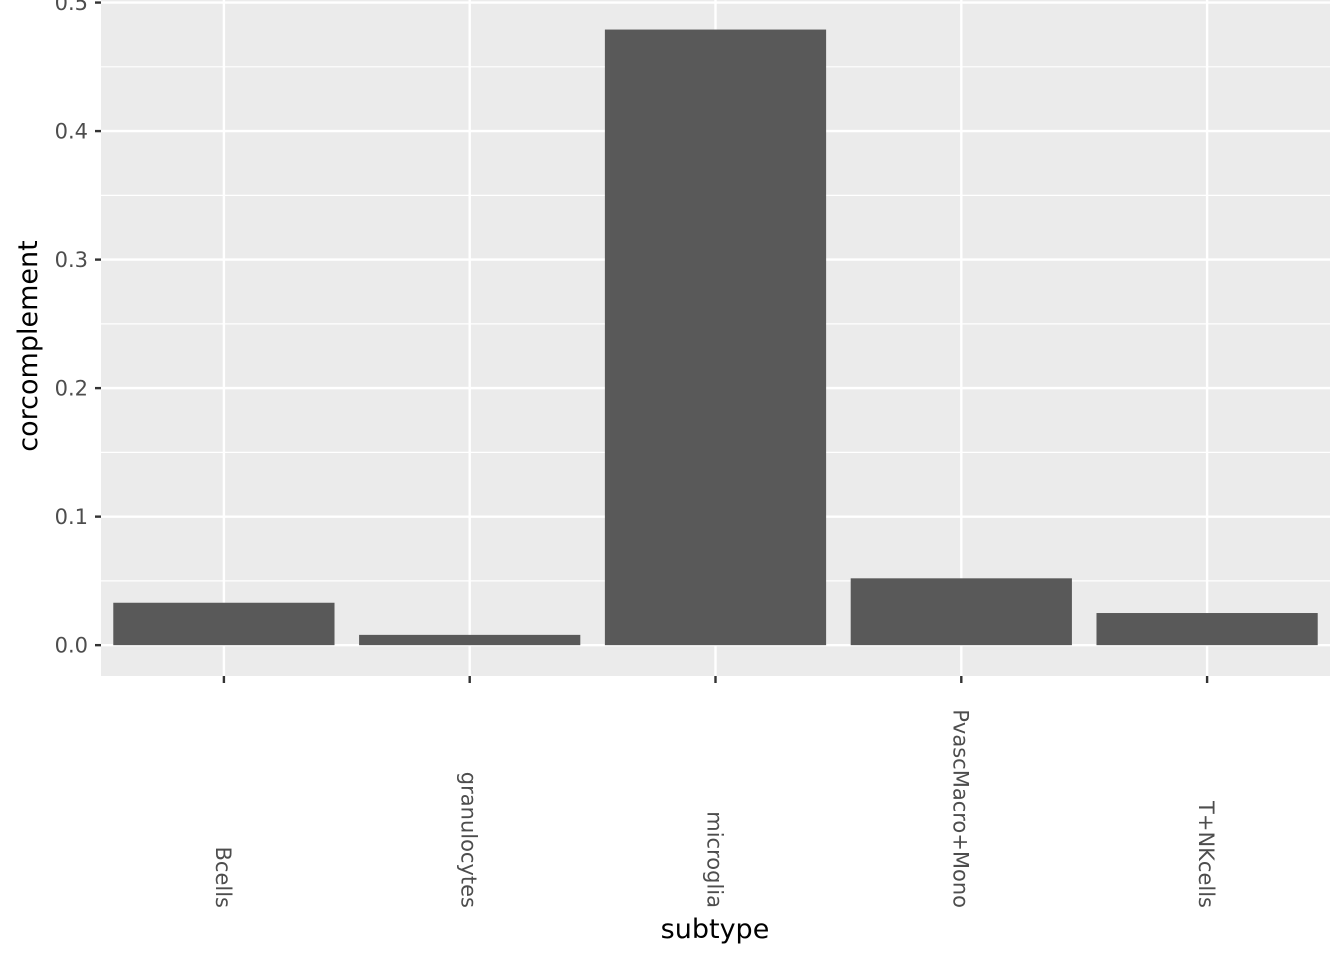 This screenshot has height=960, width=1344. What do you see at coordinates (78, 329) in the screenshot?
I see `y-axis: 0.0 0.1 0.2 0.3 0.4 0.5` at bounding box center [78, 329].